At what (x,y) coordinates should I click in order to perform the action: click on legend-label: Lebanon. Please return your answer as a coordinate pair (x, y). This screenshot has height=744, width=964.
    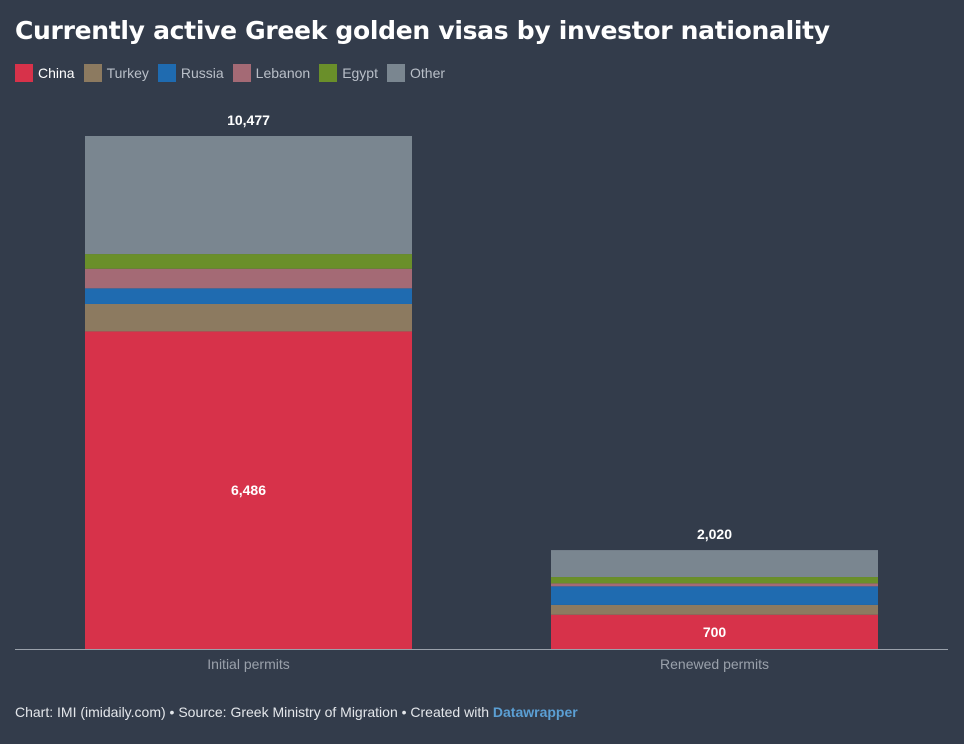
    Looking at the image, I should click on (283, 73).